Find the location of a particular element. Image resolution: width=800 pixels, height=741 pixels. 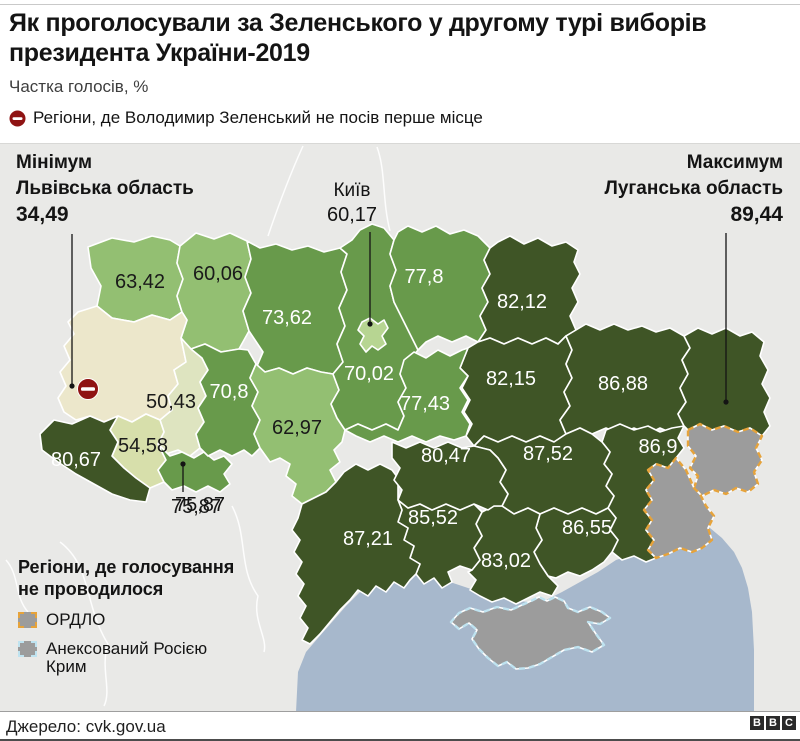

bottom-divider is located at coordinates (400, 740).